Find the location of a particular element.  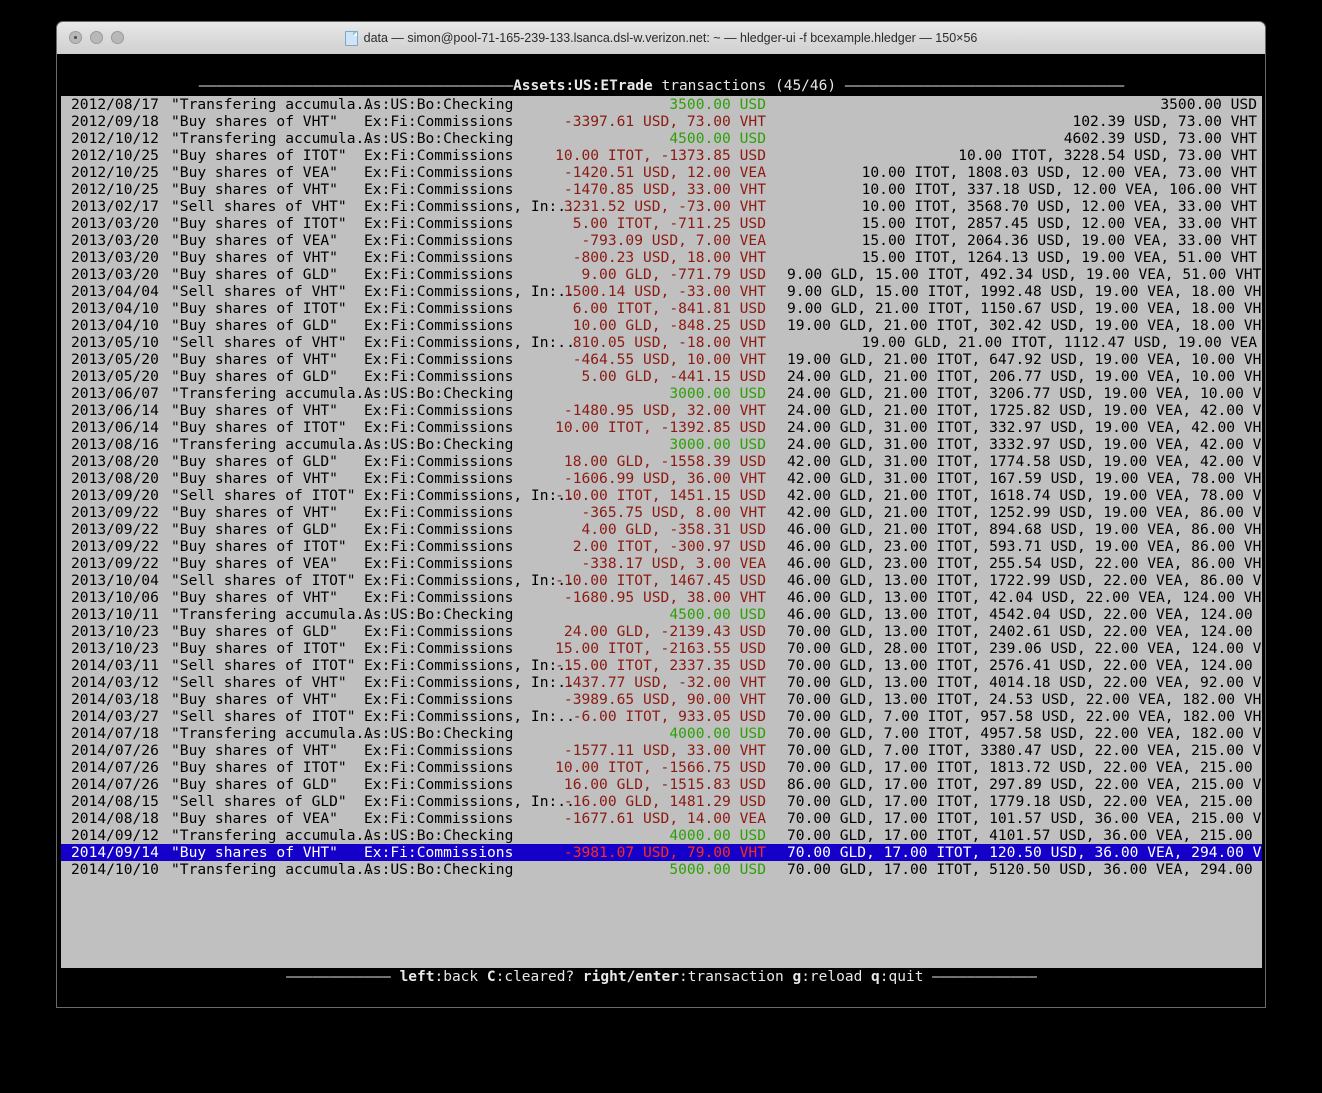

row-amount: -1577.11 USD, 33.00 VHT is located at coordinates (664, 750).